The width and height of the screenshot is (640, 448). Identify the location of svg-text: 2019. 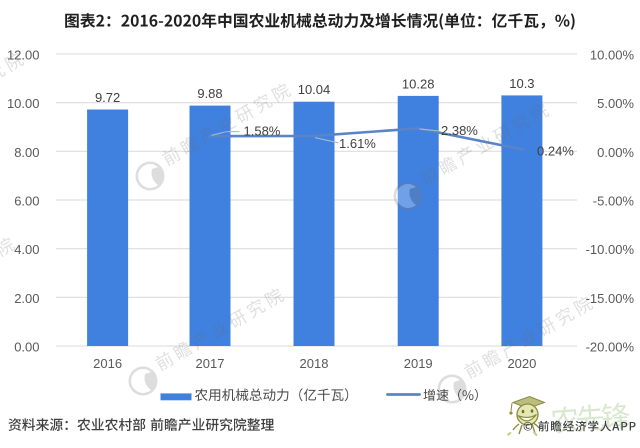
(418, 363).